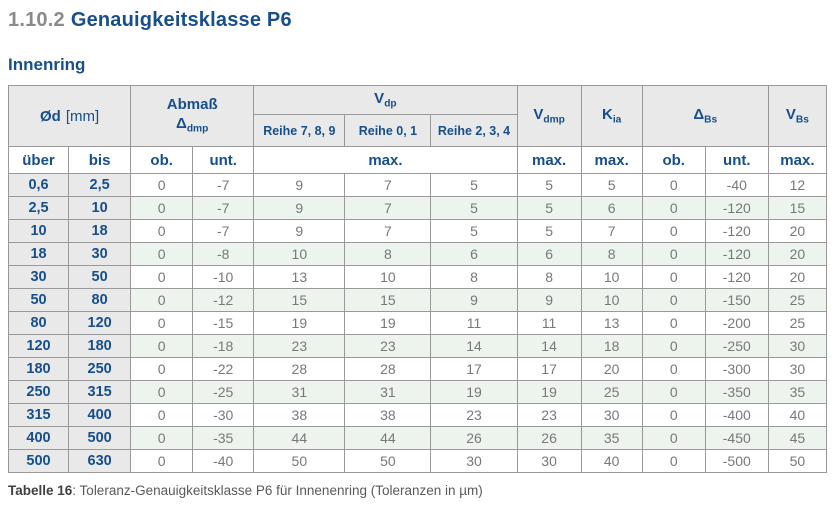  I want to click on range-cell: 50, so click(100, 277).